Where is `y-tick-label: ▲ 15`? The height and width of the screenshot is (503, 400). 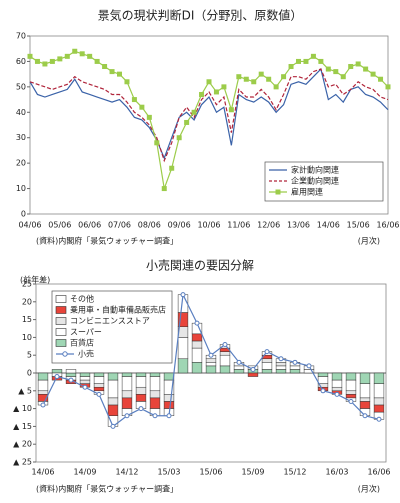
y-tick-label: ▲ 15 is located at coordinates (22, 426).